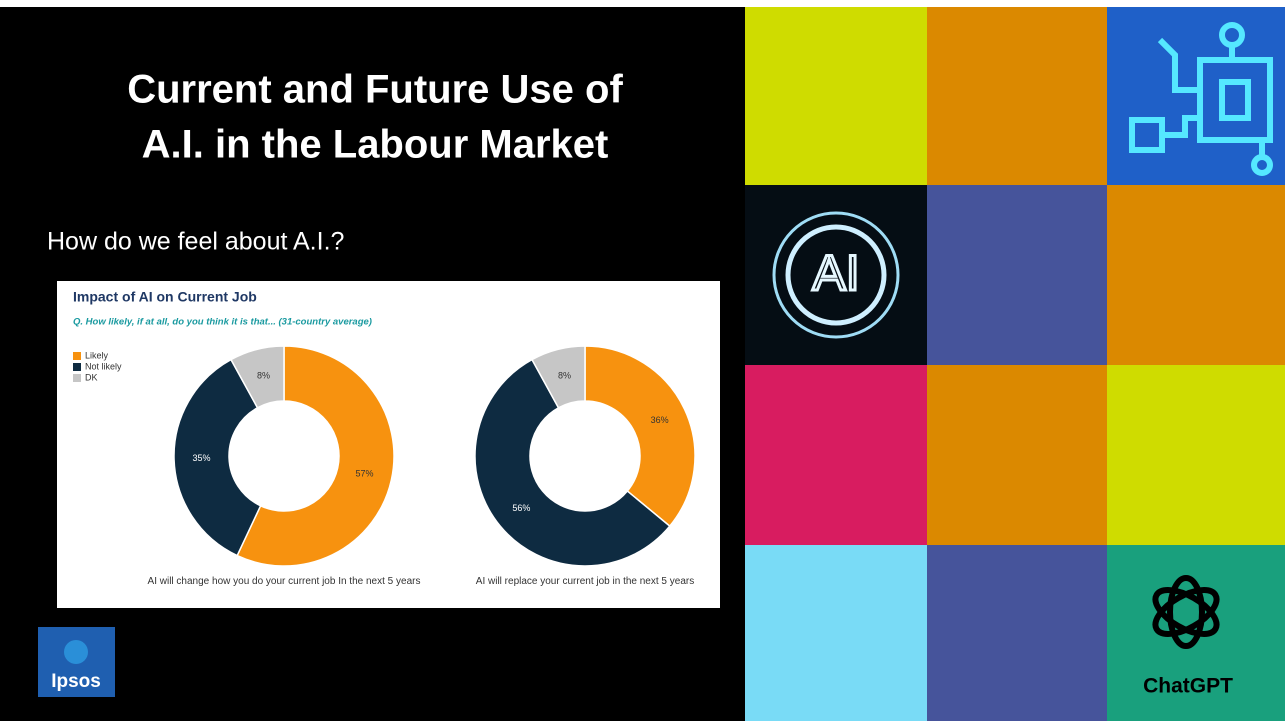 Image resolution: width=1285 pixels, height=721 pixels. Describe the element at coordinates (103, 366) in the screenshot. I see `legend-label: Not likely` at that location.